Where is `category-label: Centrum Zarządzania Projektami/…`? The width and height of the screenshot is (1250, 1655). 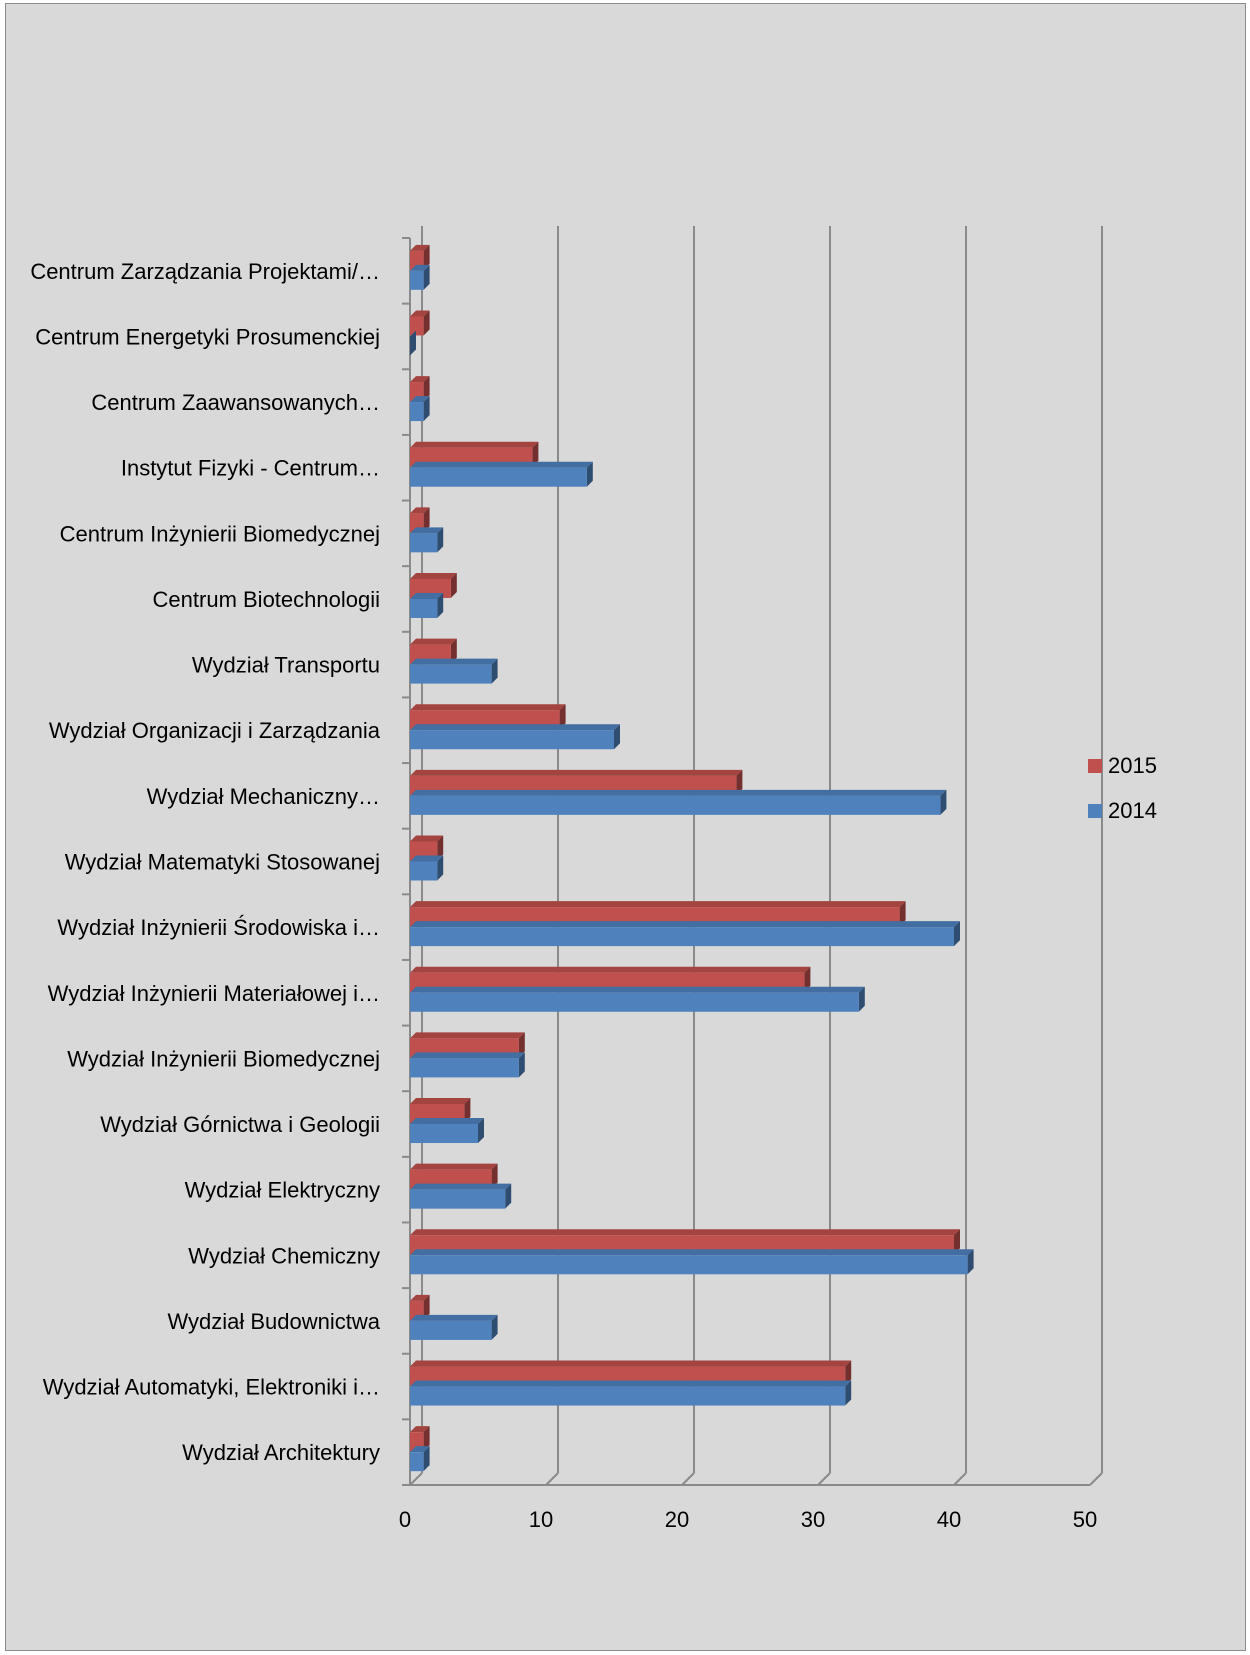
category-label: Centrum Zarządzania Projektami/… is located at coordinates (205, 271).